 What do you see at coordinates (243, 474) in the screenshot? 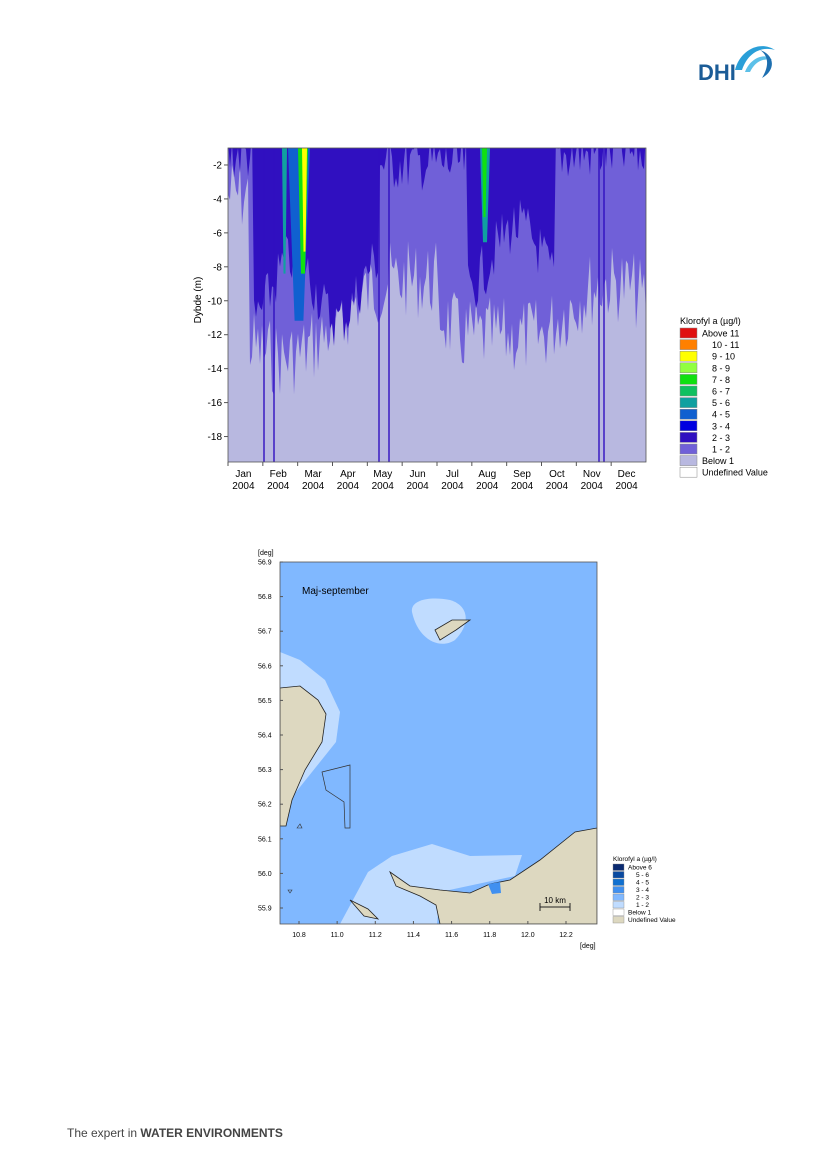
I see `x-tick-month: Jan` at bounding box center [243, 474].